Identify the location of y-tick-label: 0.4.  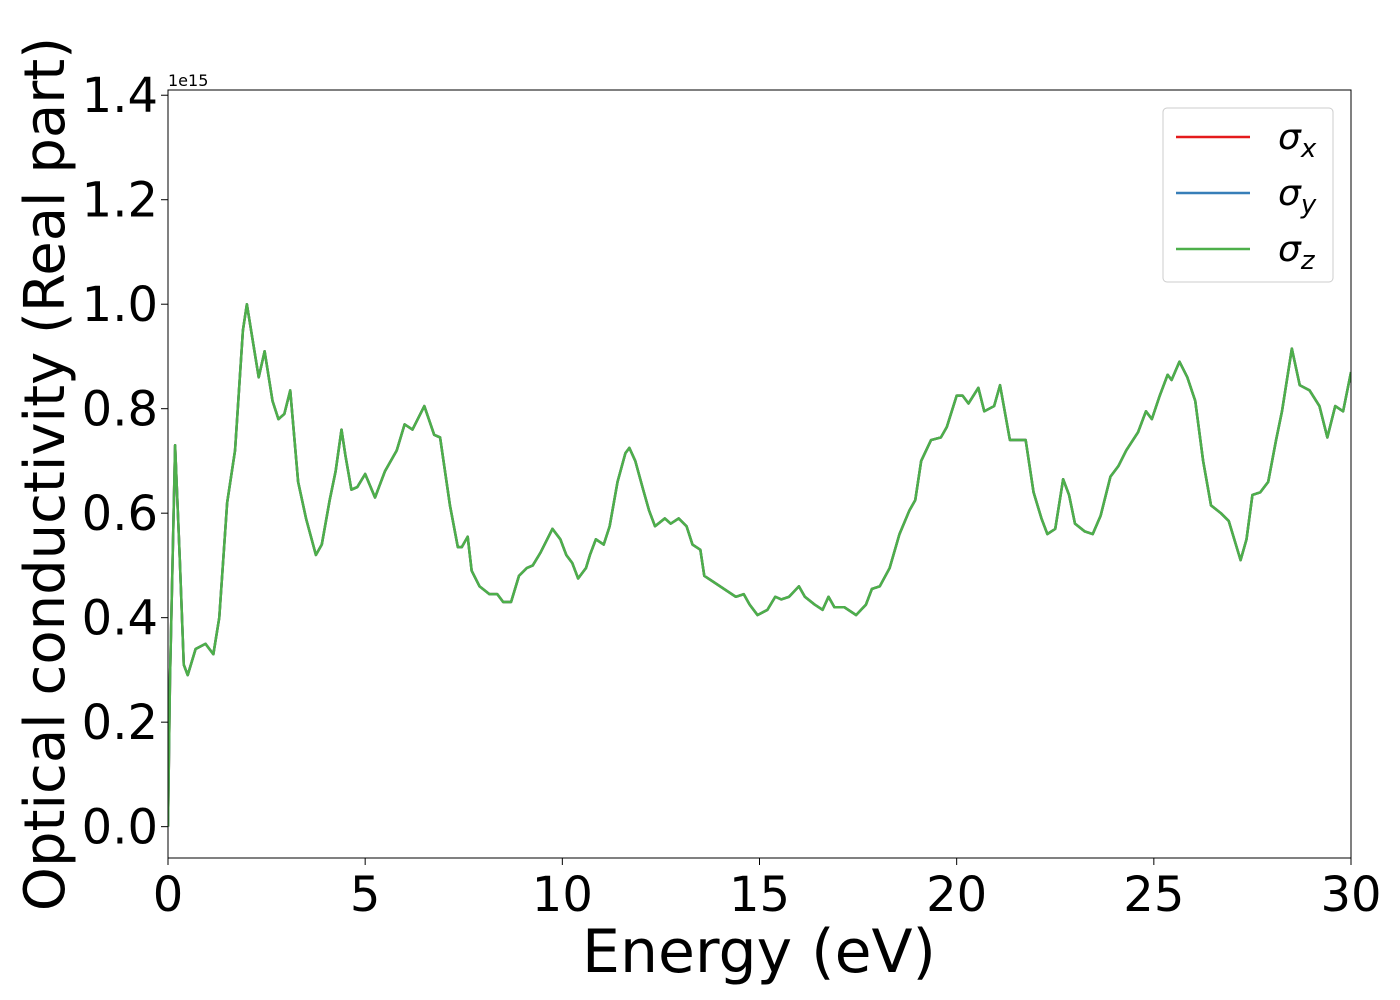
(120, 619).